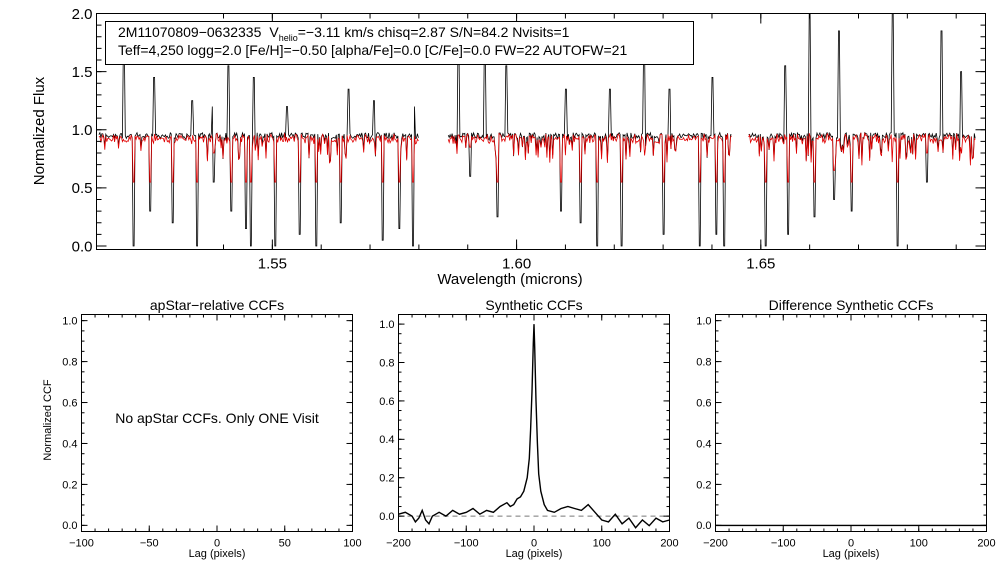 Image resolution: width=1008 pixels, height=576 pixels. Describe the element at coordinates (190, 32) in the screenshot. I see `star-id: 2M11070809−0632335` at that location.